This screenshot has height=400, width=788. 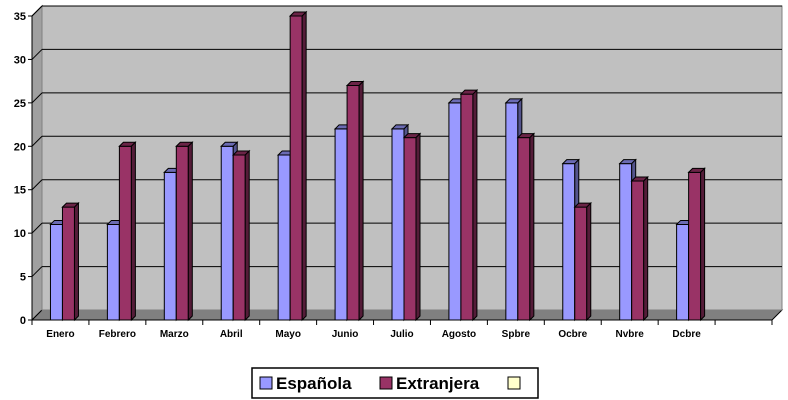 I want to click on y-tick-label: 5, so click(x=23, y=278).